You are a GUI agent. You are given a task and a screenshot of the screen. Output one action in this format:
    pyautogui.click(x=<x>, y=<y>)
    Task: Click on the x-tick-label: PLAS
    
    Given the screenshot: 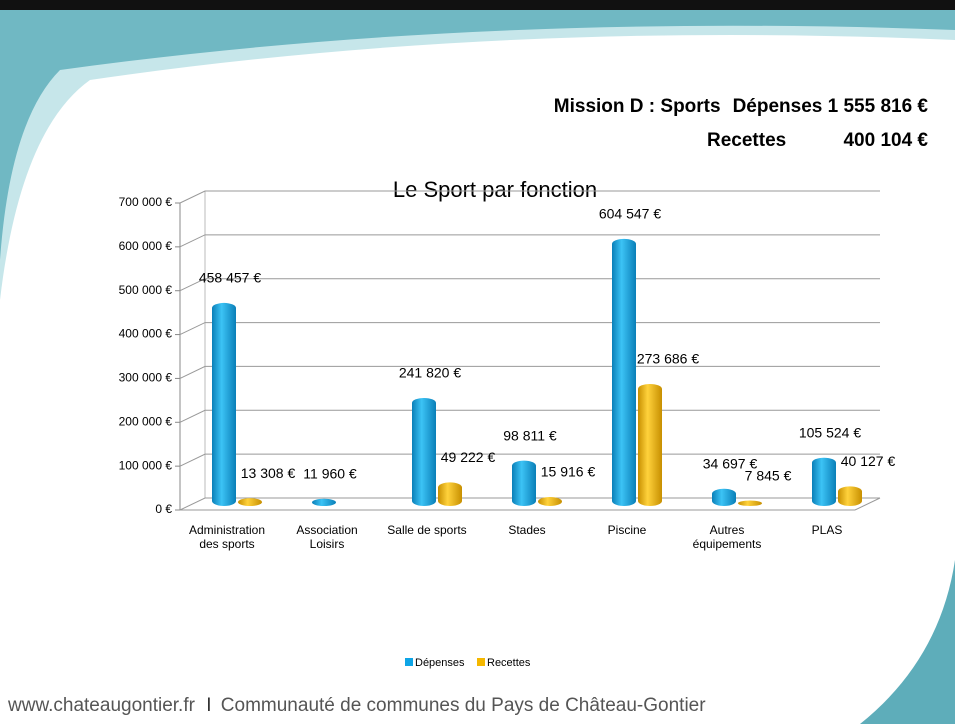 What is the action you would take?
    pyautogui.click(x=827, y=530)
    